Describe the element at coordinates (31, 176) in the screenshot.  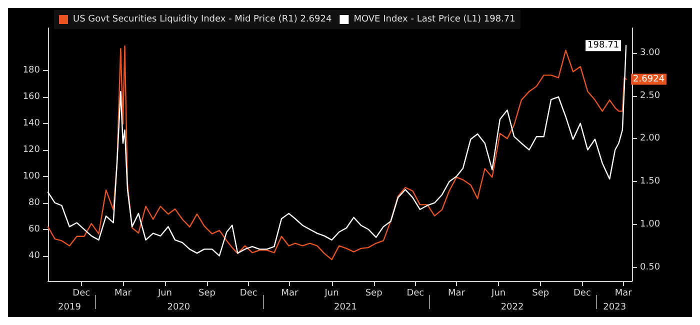
I see `y-tick-label: 100` at that location.